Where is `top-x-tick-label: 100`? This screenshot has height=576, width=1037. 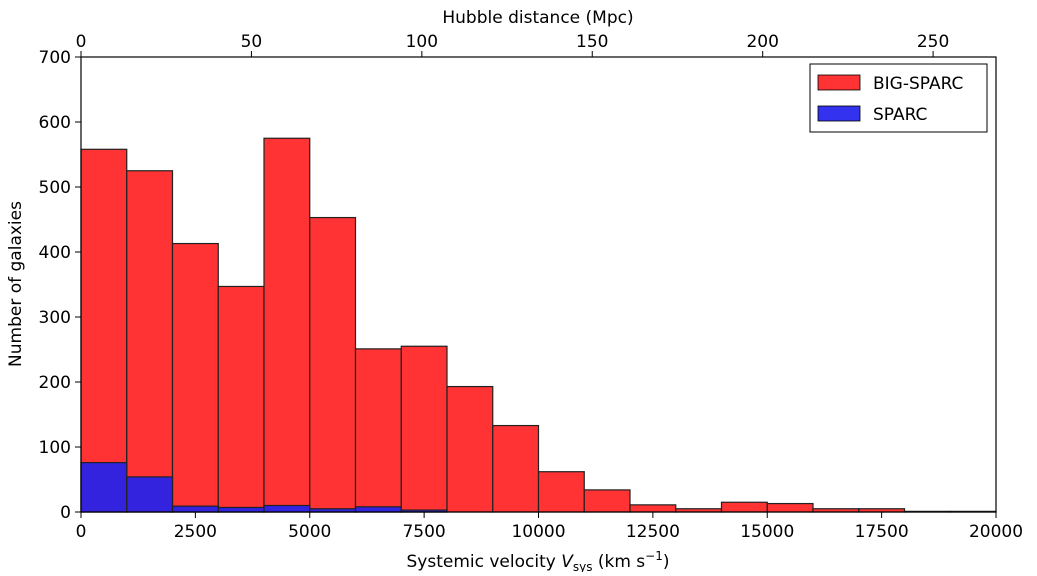
top-x-tick-label: 100 is located at coordinates (422, 42).